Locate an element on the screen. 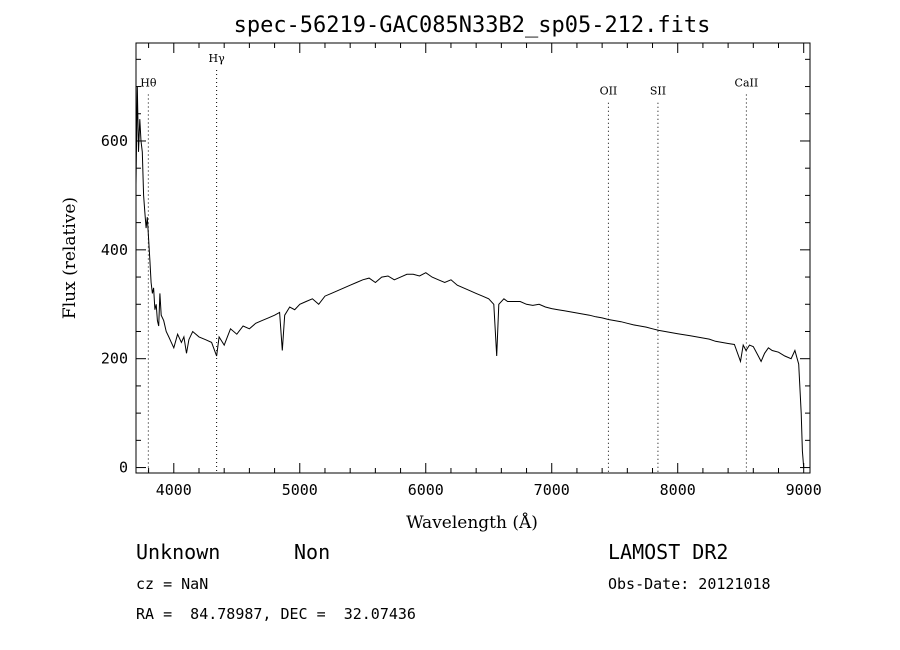 This screenshot has height=650, width=900. spectral-line-label: OII is located at coordinates (609, 91).